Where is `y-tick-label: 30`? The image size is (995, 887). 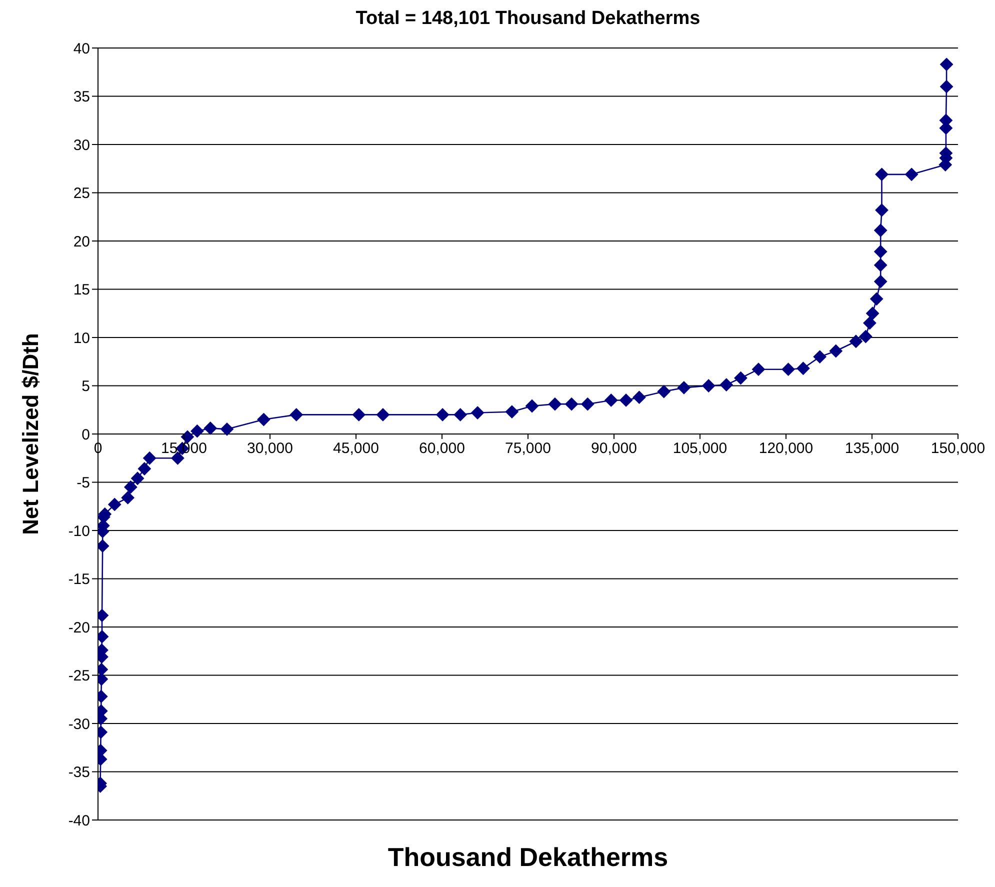 y-tick-label: 30 is located at coordinates (81, 145).